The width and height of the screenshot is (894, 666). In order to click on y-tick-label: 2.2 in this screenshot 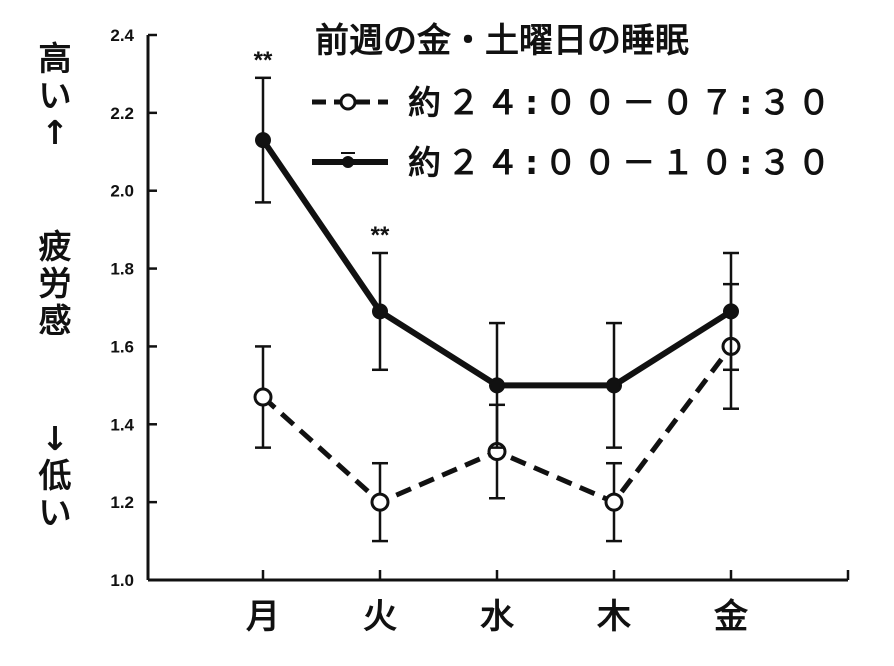, I will do `click(122, 113)`.